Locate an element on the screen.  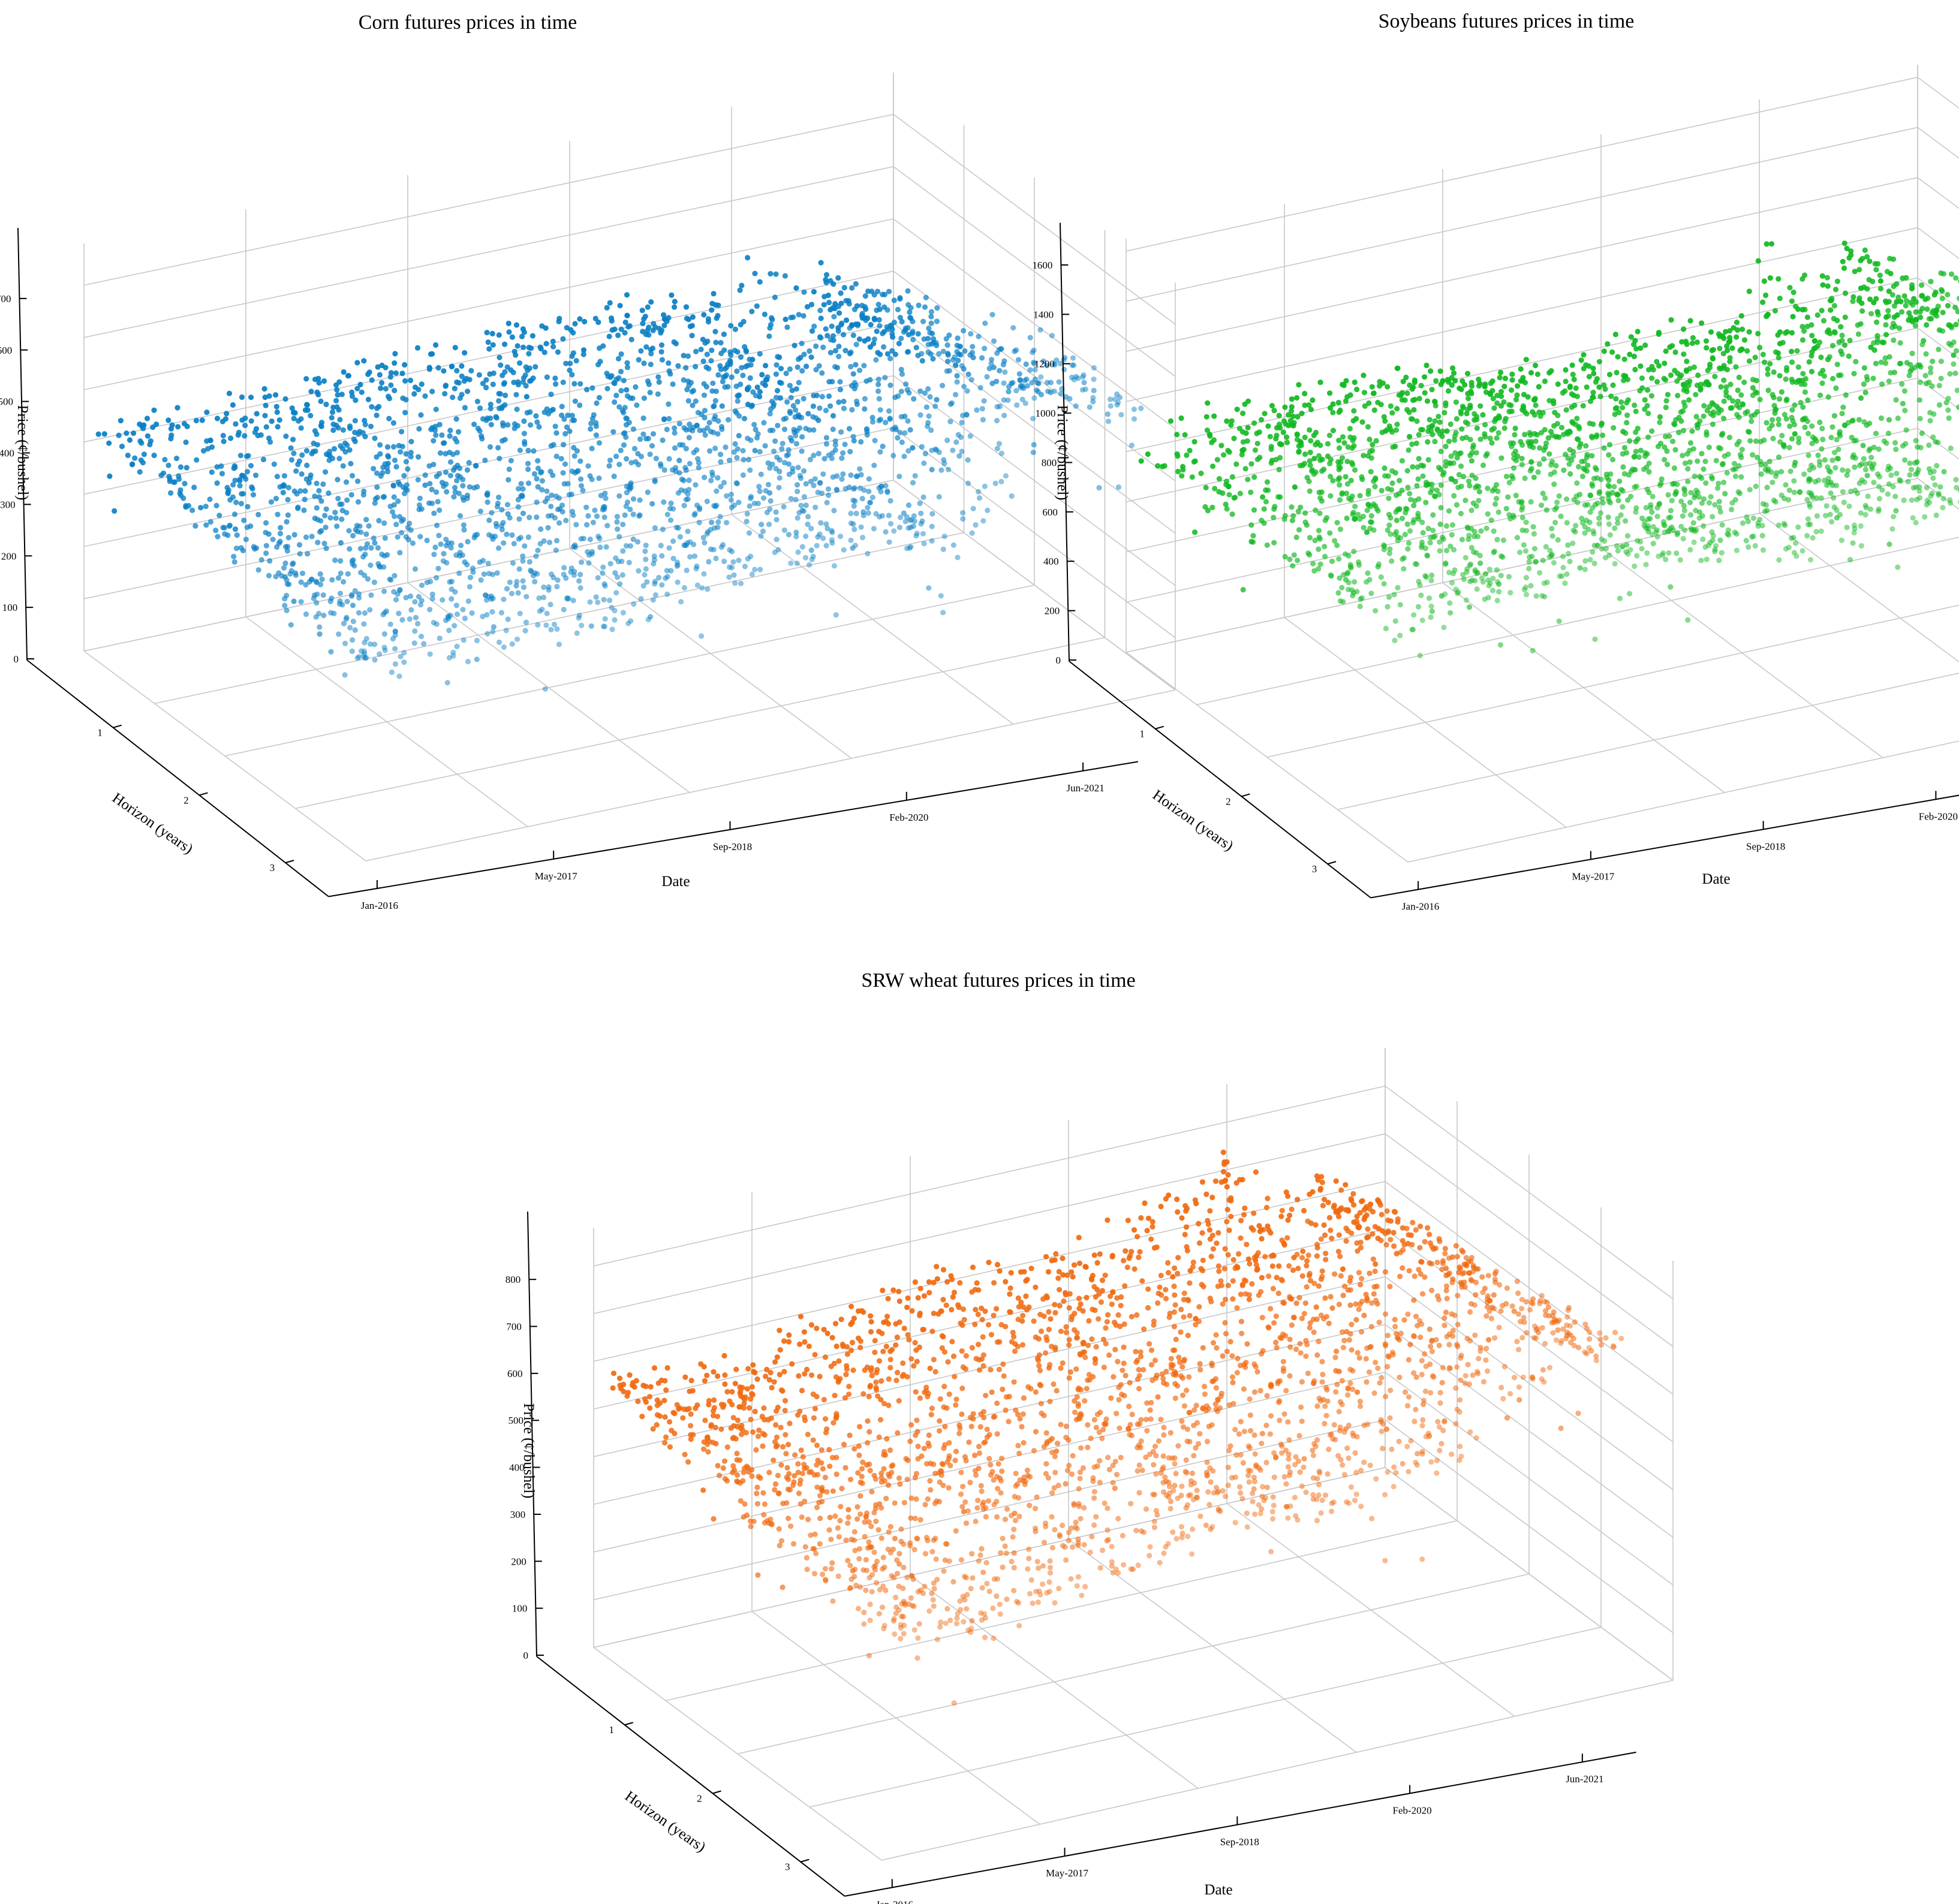
x-tick-label: Jun-2021 is located at coordinates (1085, 788).